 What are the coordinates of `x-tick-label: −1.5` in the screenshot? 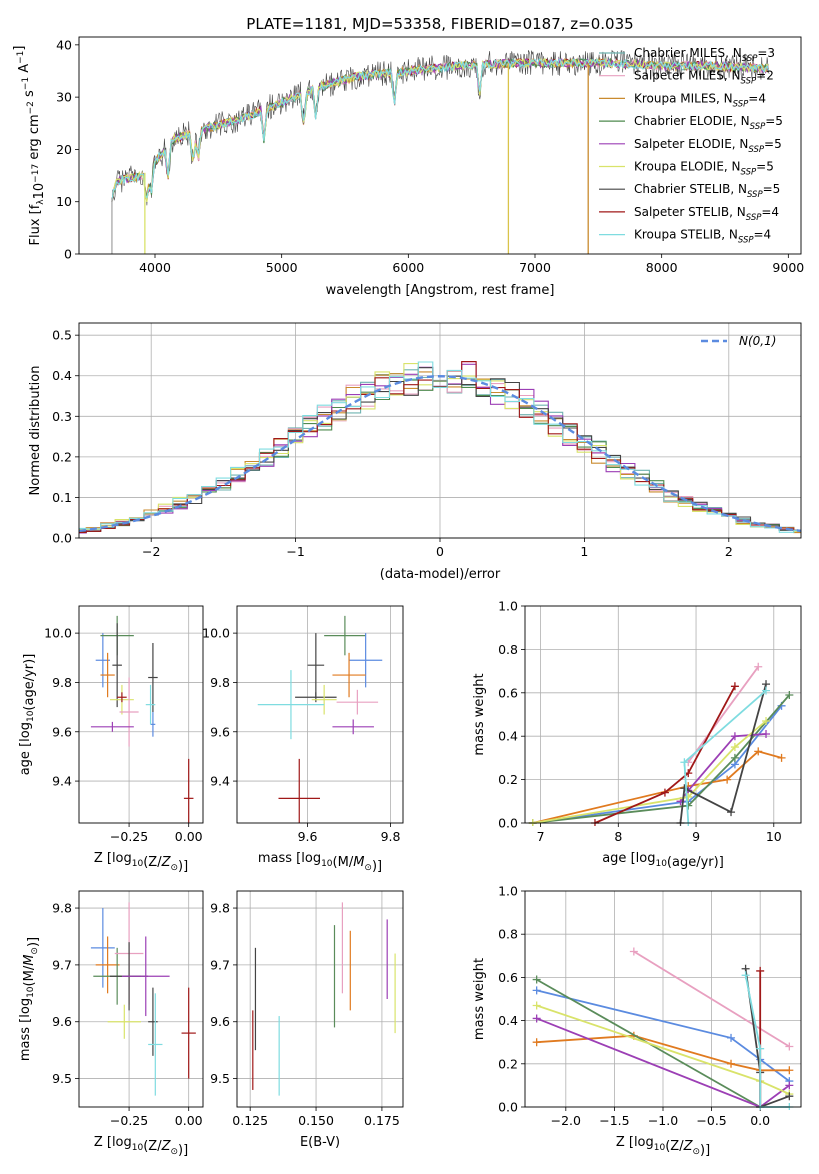 It's located at (614, 1120).